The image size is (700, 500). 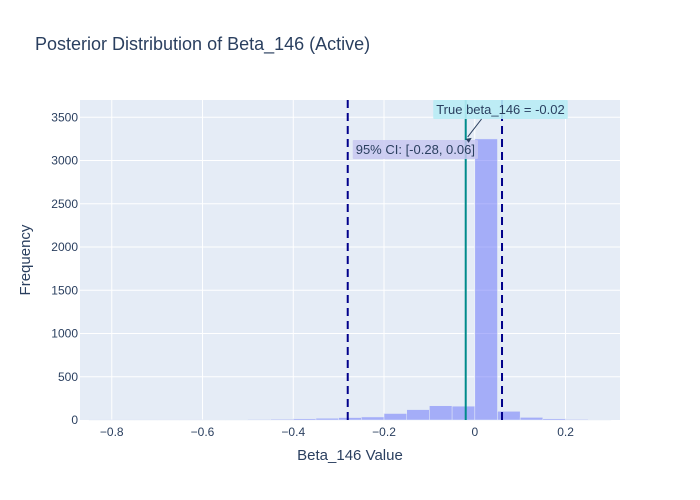 I want to click on x-tick-label: −0.2, so click(x=384, y=432).